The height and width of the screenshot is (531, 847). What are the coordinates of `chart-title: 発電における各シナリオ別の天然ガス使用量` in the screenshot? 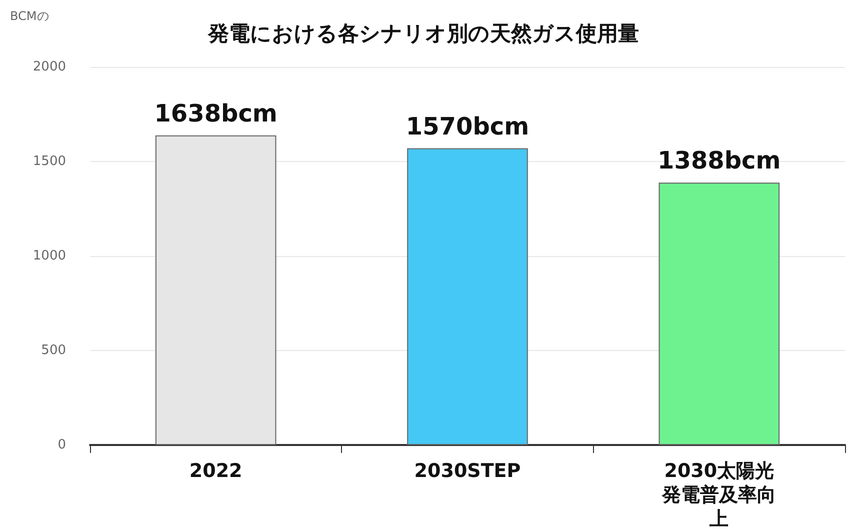 It's located at (423, 34).